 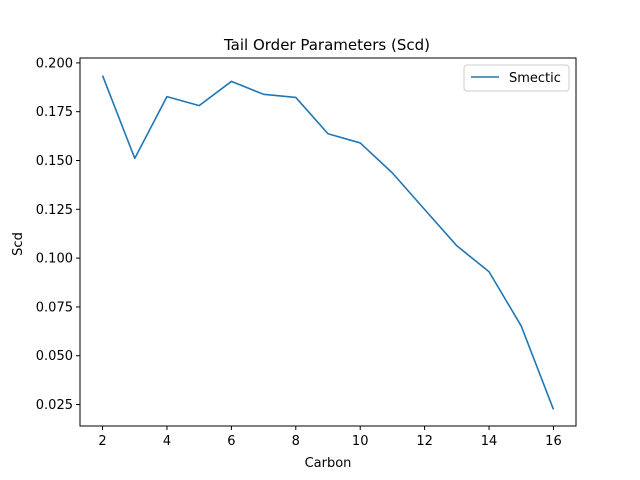 I want to click on legend: Smectic, so click(x=516, y=78).